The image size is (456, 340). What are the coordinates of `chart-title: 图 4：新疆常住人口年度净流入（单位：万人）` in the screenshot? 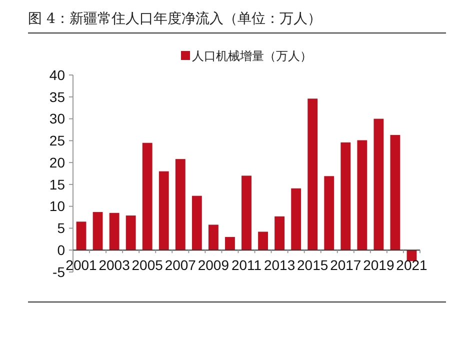 It's located at (175, 19).